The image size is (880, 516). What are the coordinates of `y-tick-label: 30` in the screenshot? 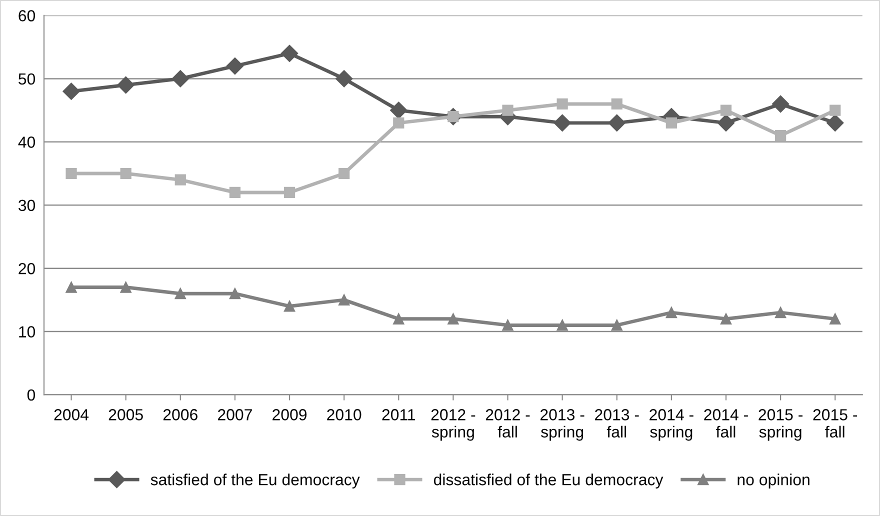 It's located at (27, 206).